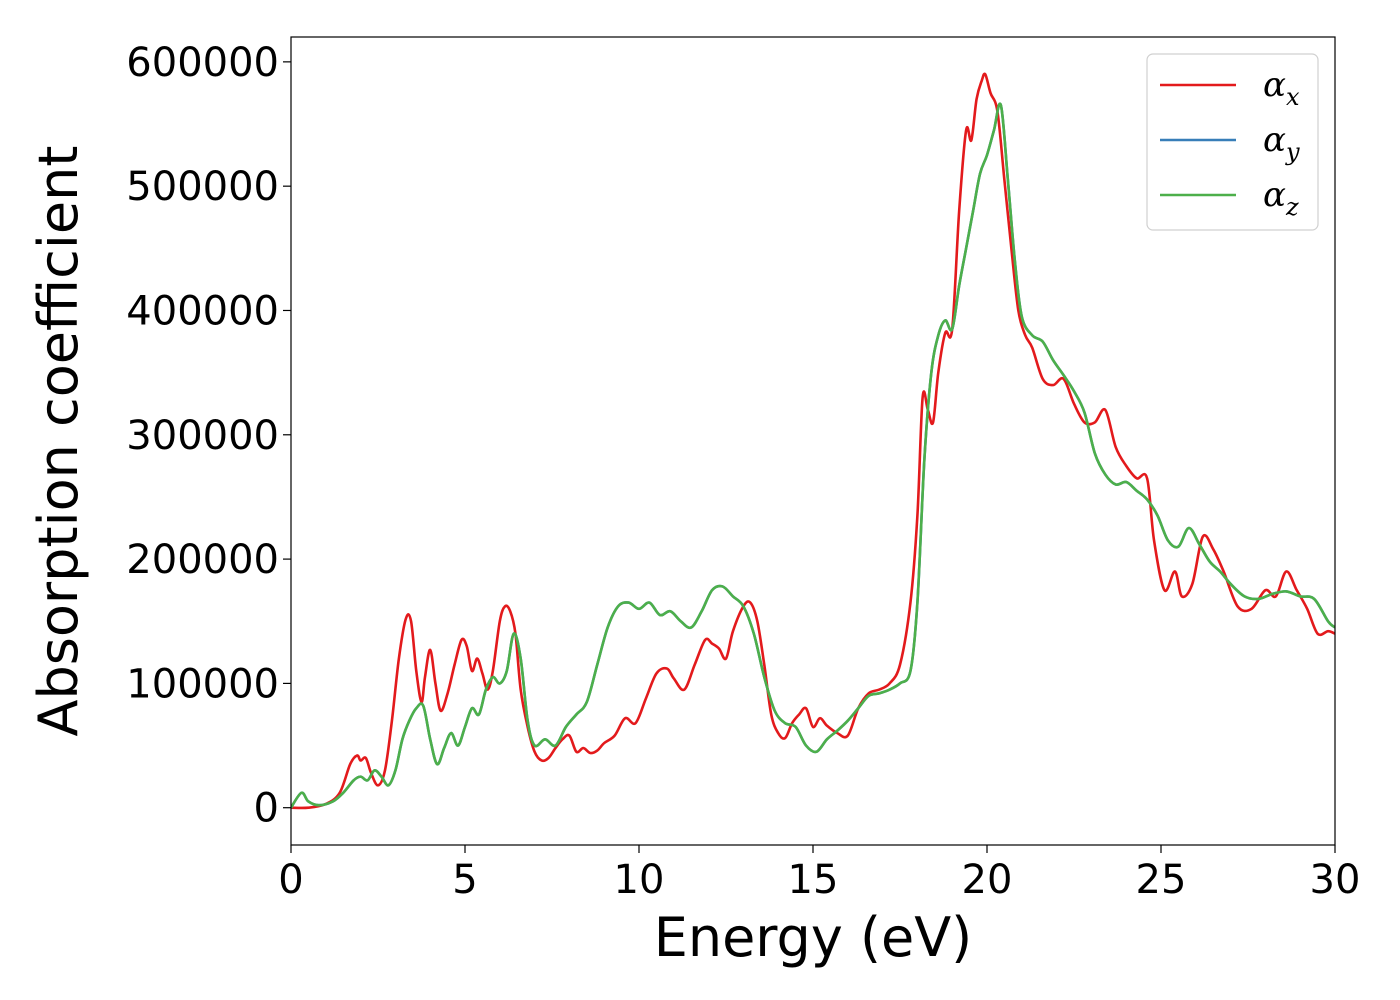 Image resolution: width=1400 pixels, height=1000 pixels. I want to click on y-axis-label: Absorption coefficient, so click(58, 441).